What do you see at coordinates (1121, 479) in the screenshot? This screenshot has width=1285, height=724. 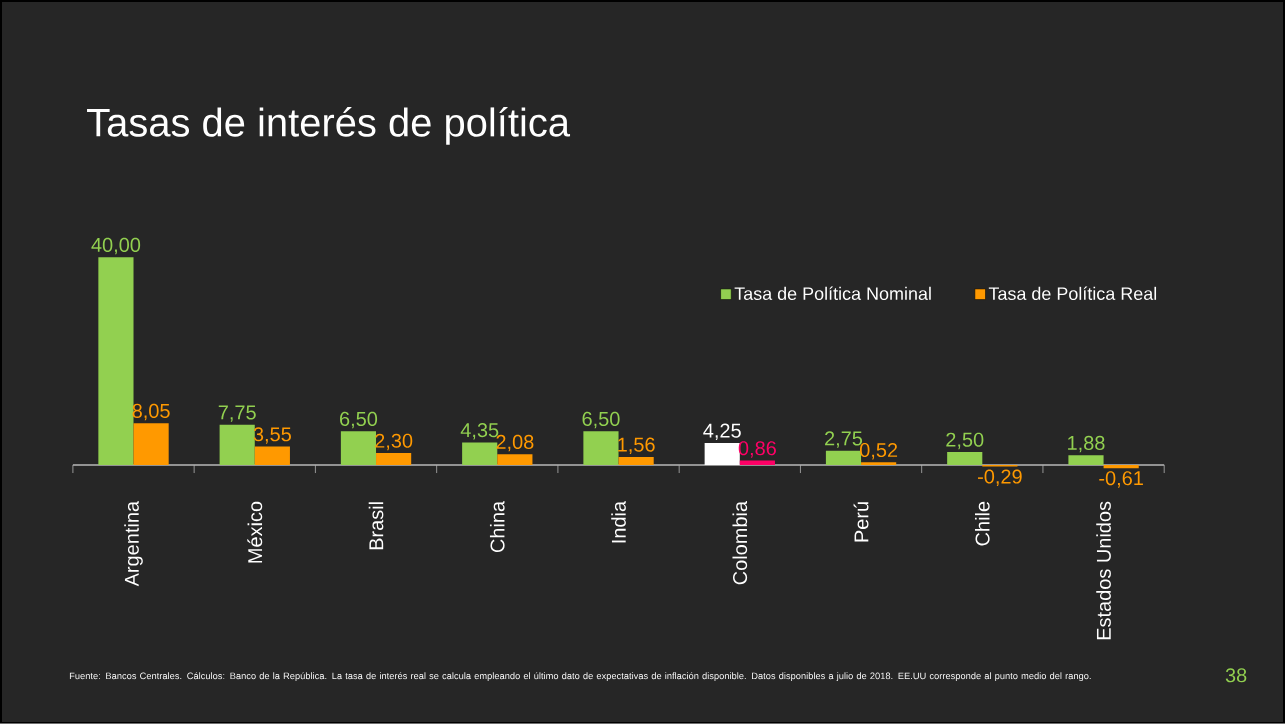 I see `data-label: -0,61` at bounding box center [1121, 479].